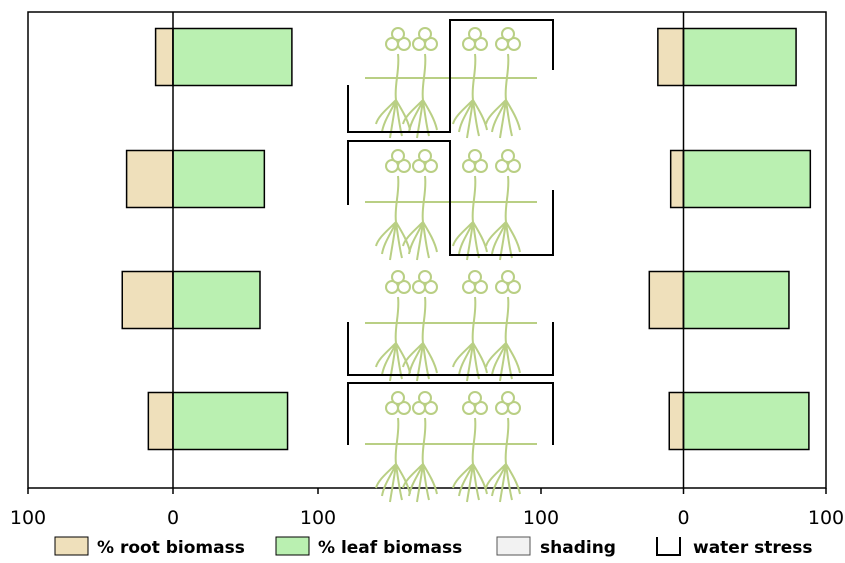  Describe the element at coordinates (753, 548) in the screenshot. I see `legend-label: water stress` at that location.